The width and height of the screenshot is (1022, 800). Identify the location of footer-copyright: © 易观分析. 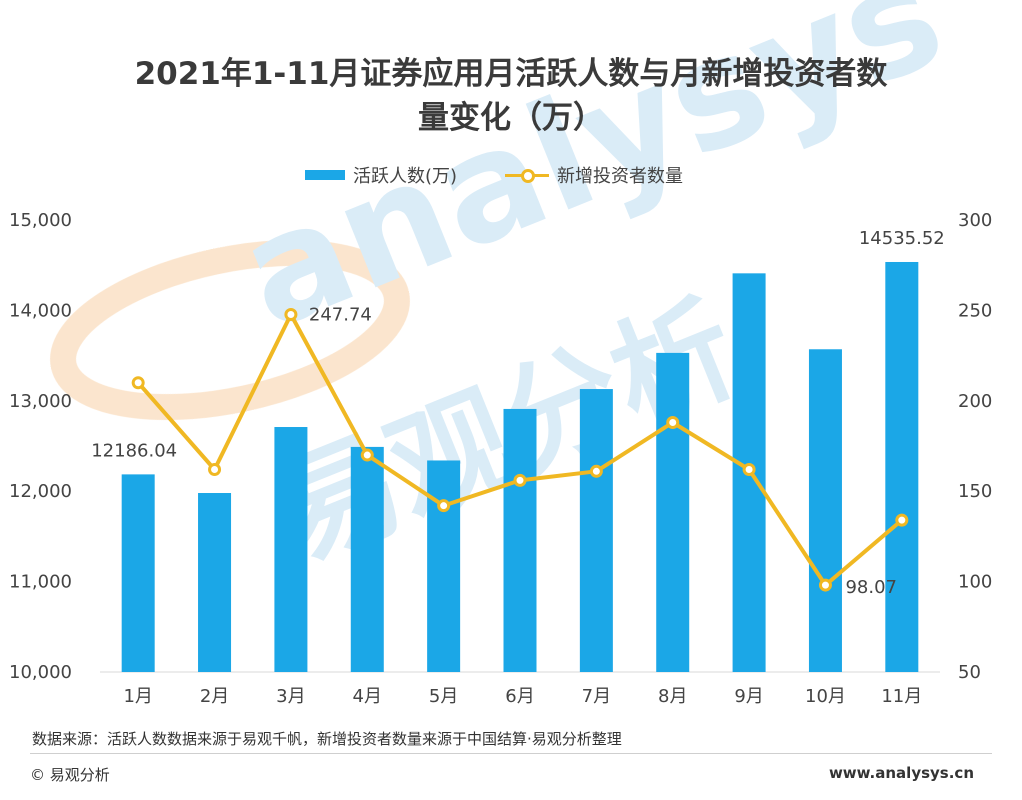
(70, 775).